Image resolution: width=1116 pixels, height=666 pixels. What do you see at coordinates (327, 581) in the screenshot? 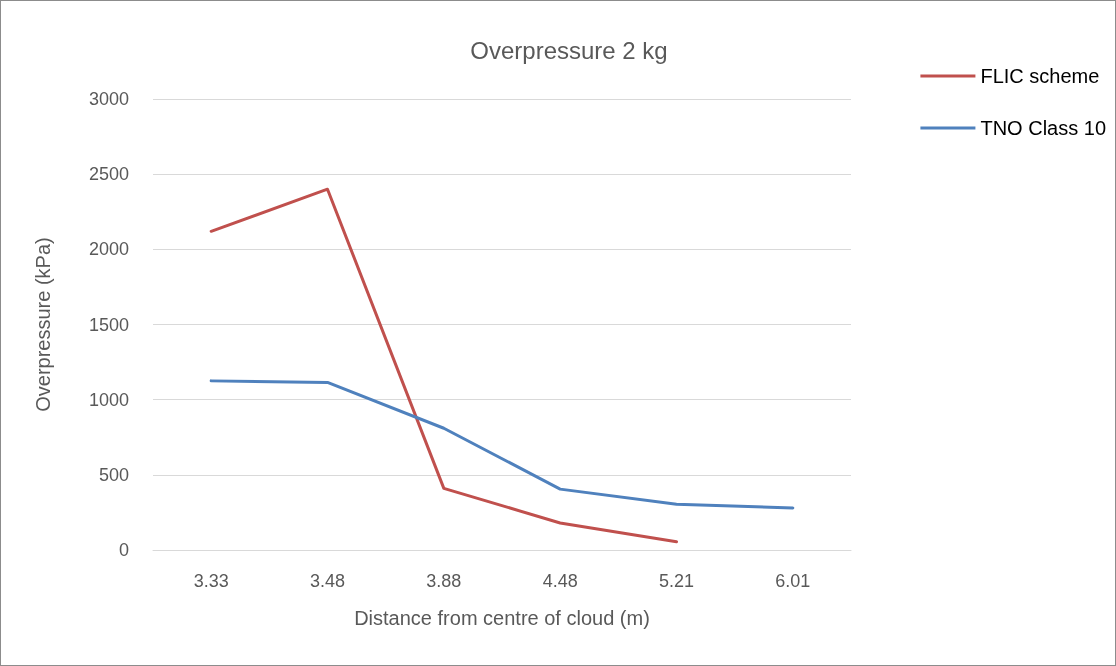
I see `x-tick-label: 3.48` at bounding box center [327, 581].